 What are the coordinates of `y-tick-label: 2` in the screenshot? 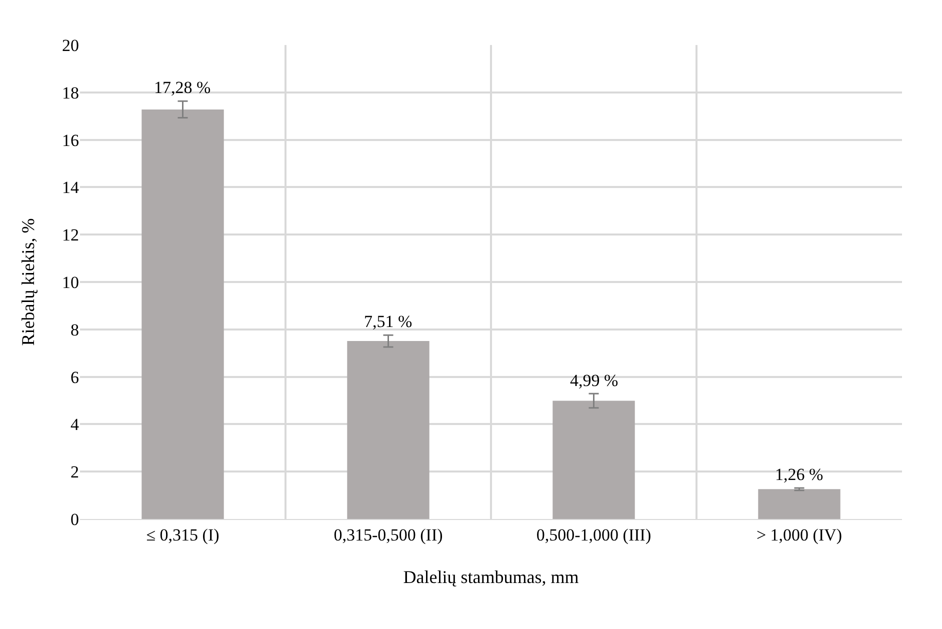 It's located at (74, 472).